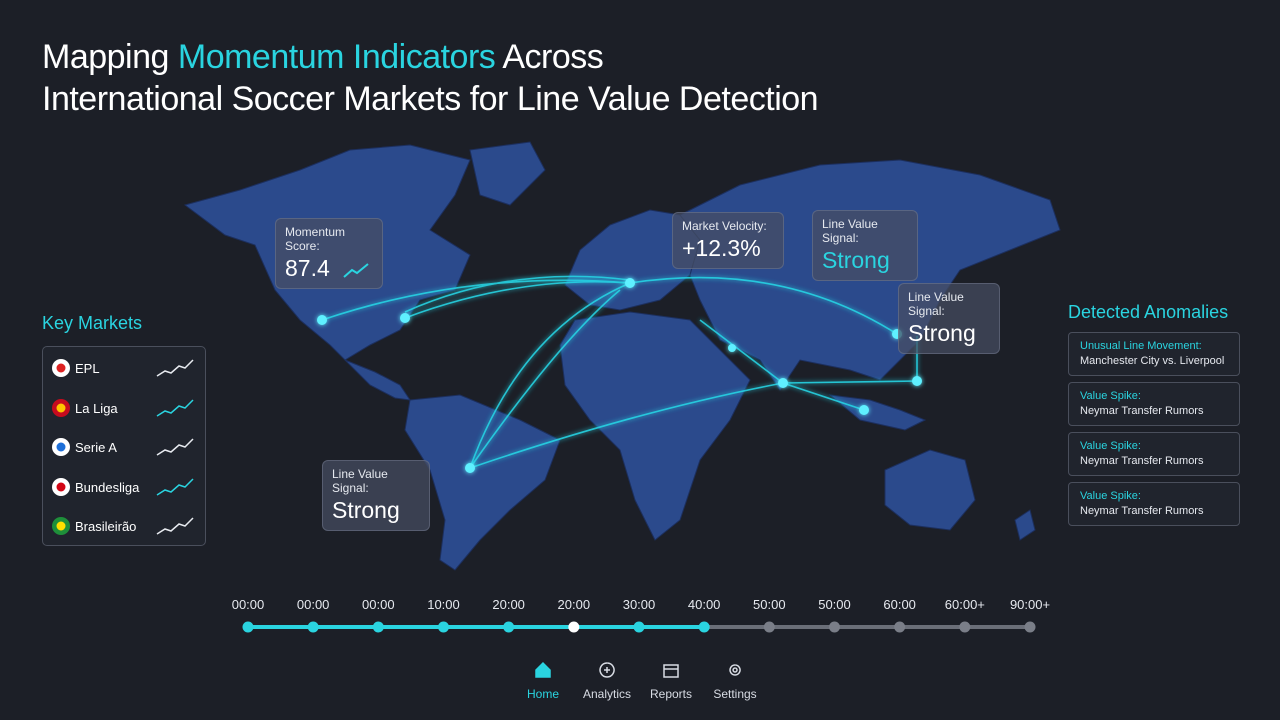 This screenshot has height=720, width=1280. Describe the element at coordinates (1030, 604) in the screenshot. I see `timeline-label: 90:00+` at that location.